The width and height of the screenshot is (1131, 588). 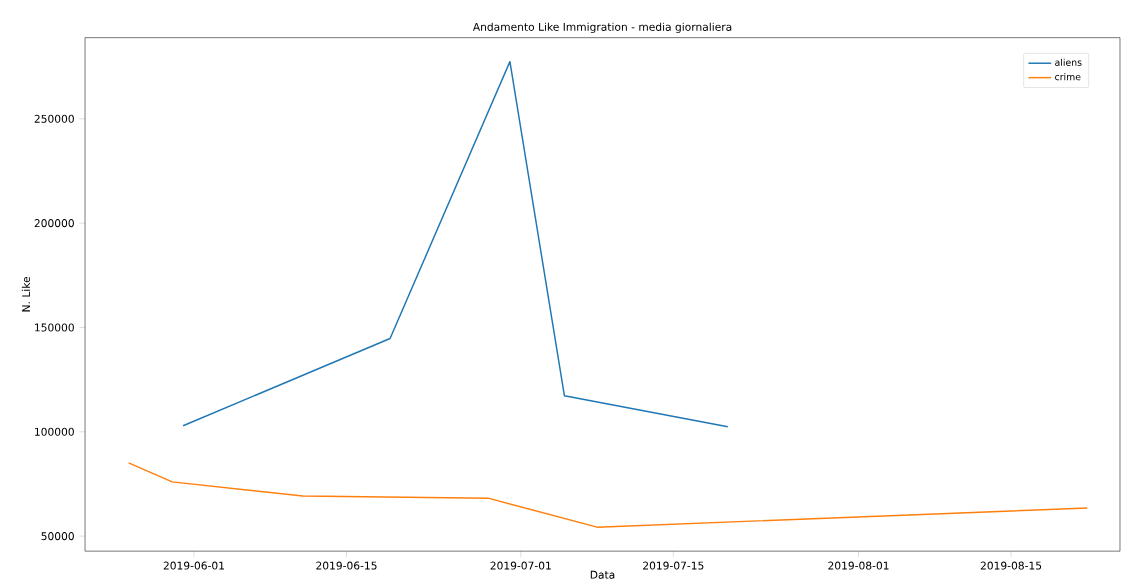 I want to click on legend-label: aliens, so click(x=1068, y=62).